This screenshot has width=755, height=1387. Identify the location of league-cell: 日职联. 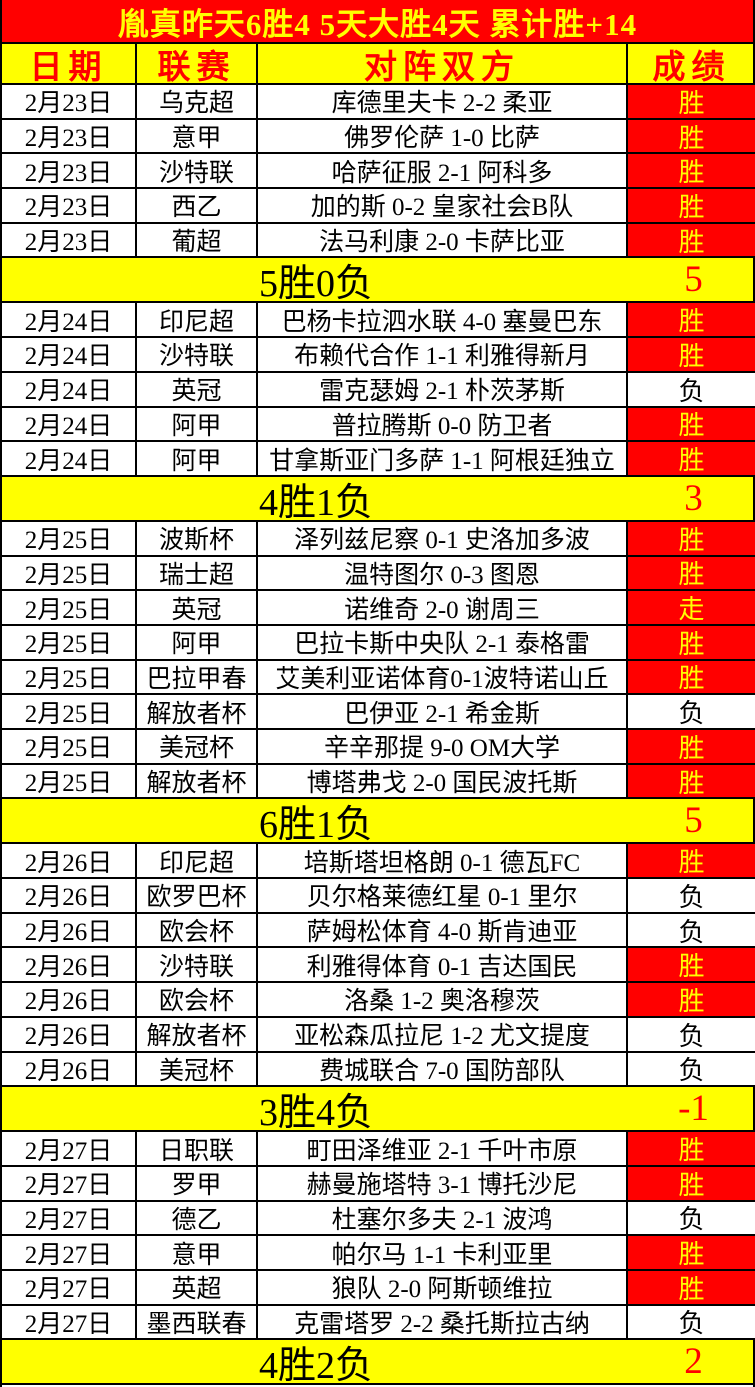
(197, 1148).